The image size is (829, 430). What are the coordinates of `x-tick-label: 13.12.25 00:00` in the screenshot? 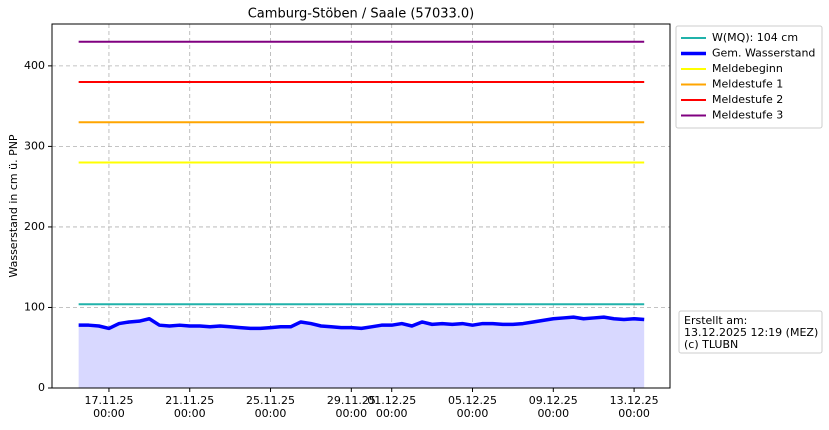 It's located at (634, 407).